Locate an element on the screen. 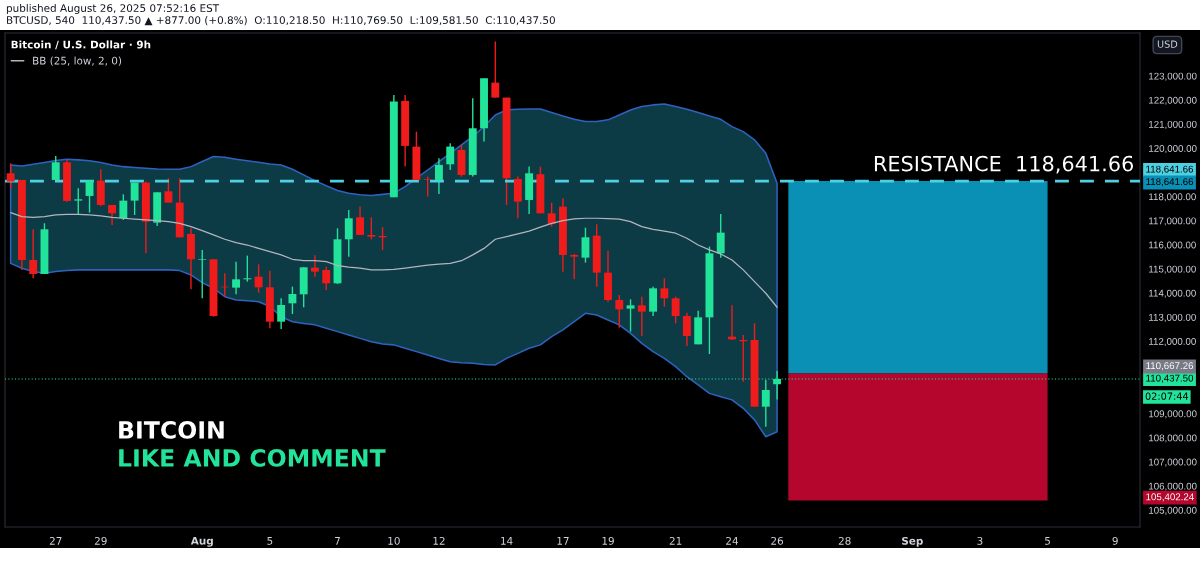 The height and width of the screenshot is (577, 1200). y-tick-label: 105,000.00 is located at coordinates (1173, 510).